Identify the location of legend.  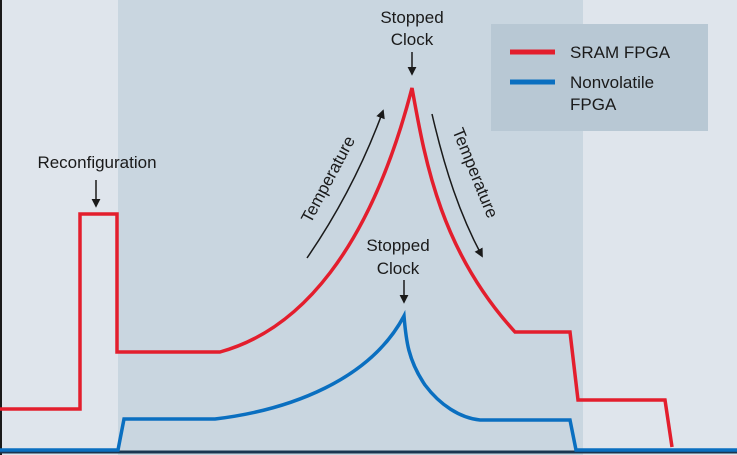
(599, 77).